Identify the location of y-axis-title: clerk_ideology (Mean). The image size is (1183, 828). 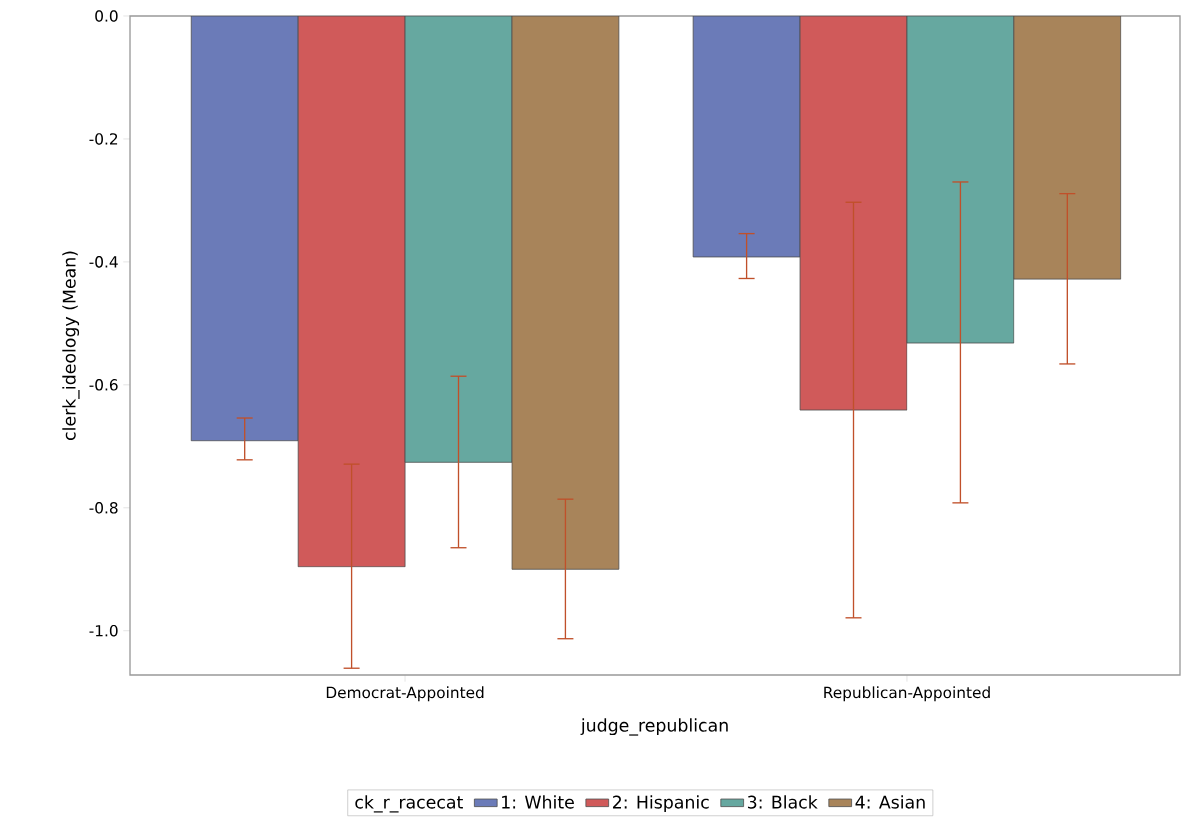
(71, 345).